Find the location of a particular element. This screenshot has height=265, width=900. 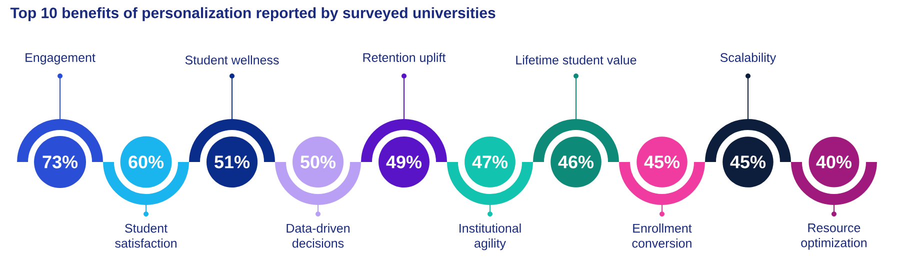

category-label: Engagement is located at coordinates (61, 58).